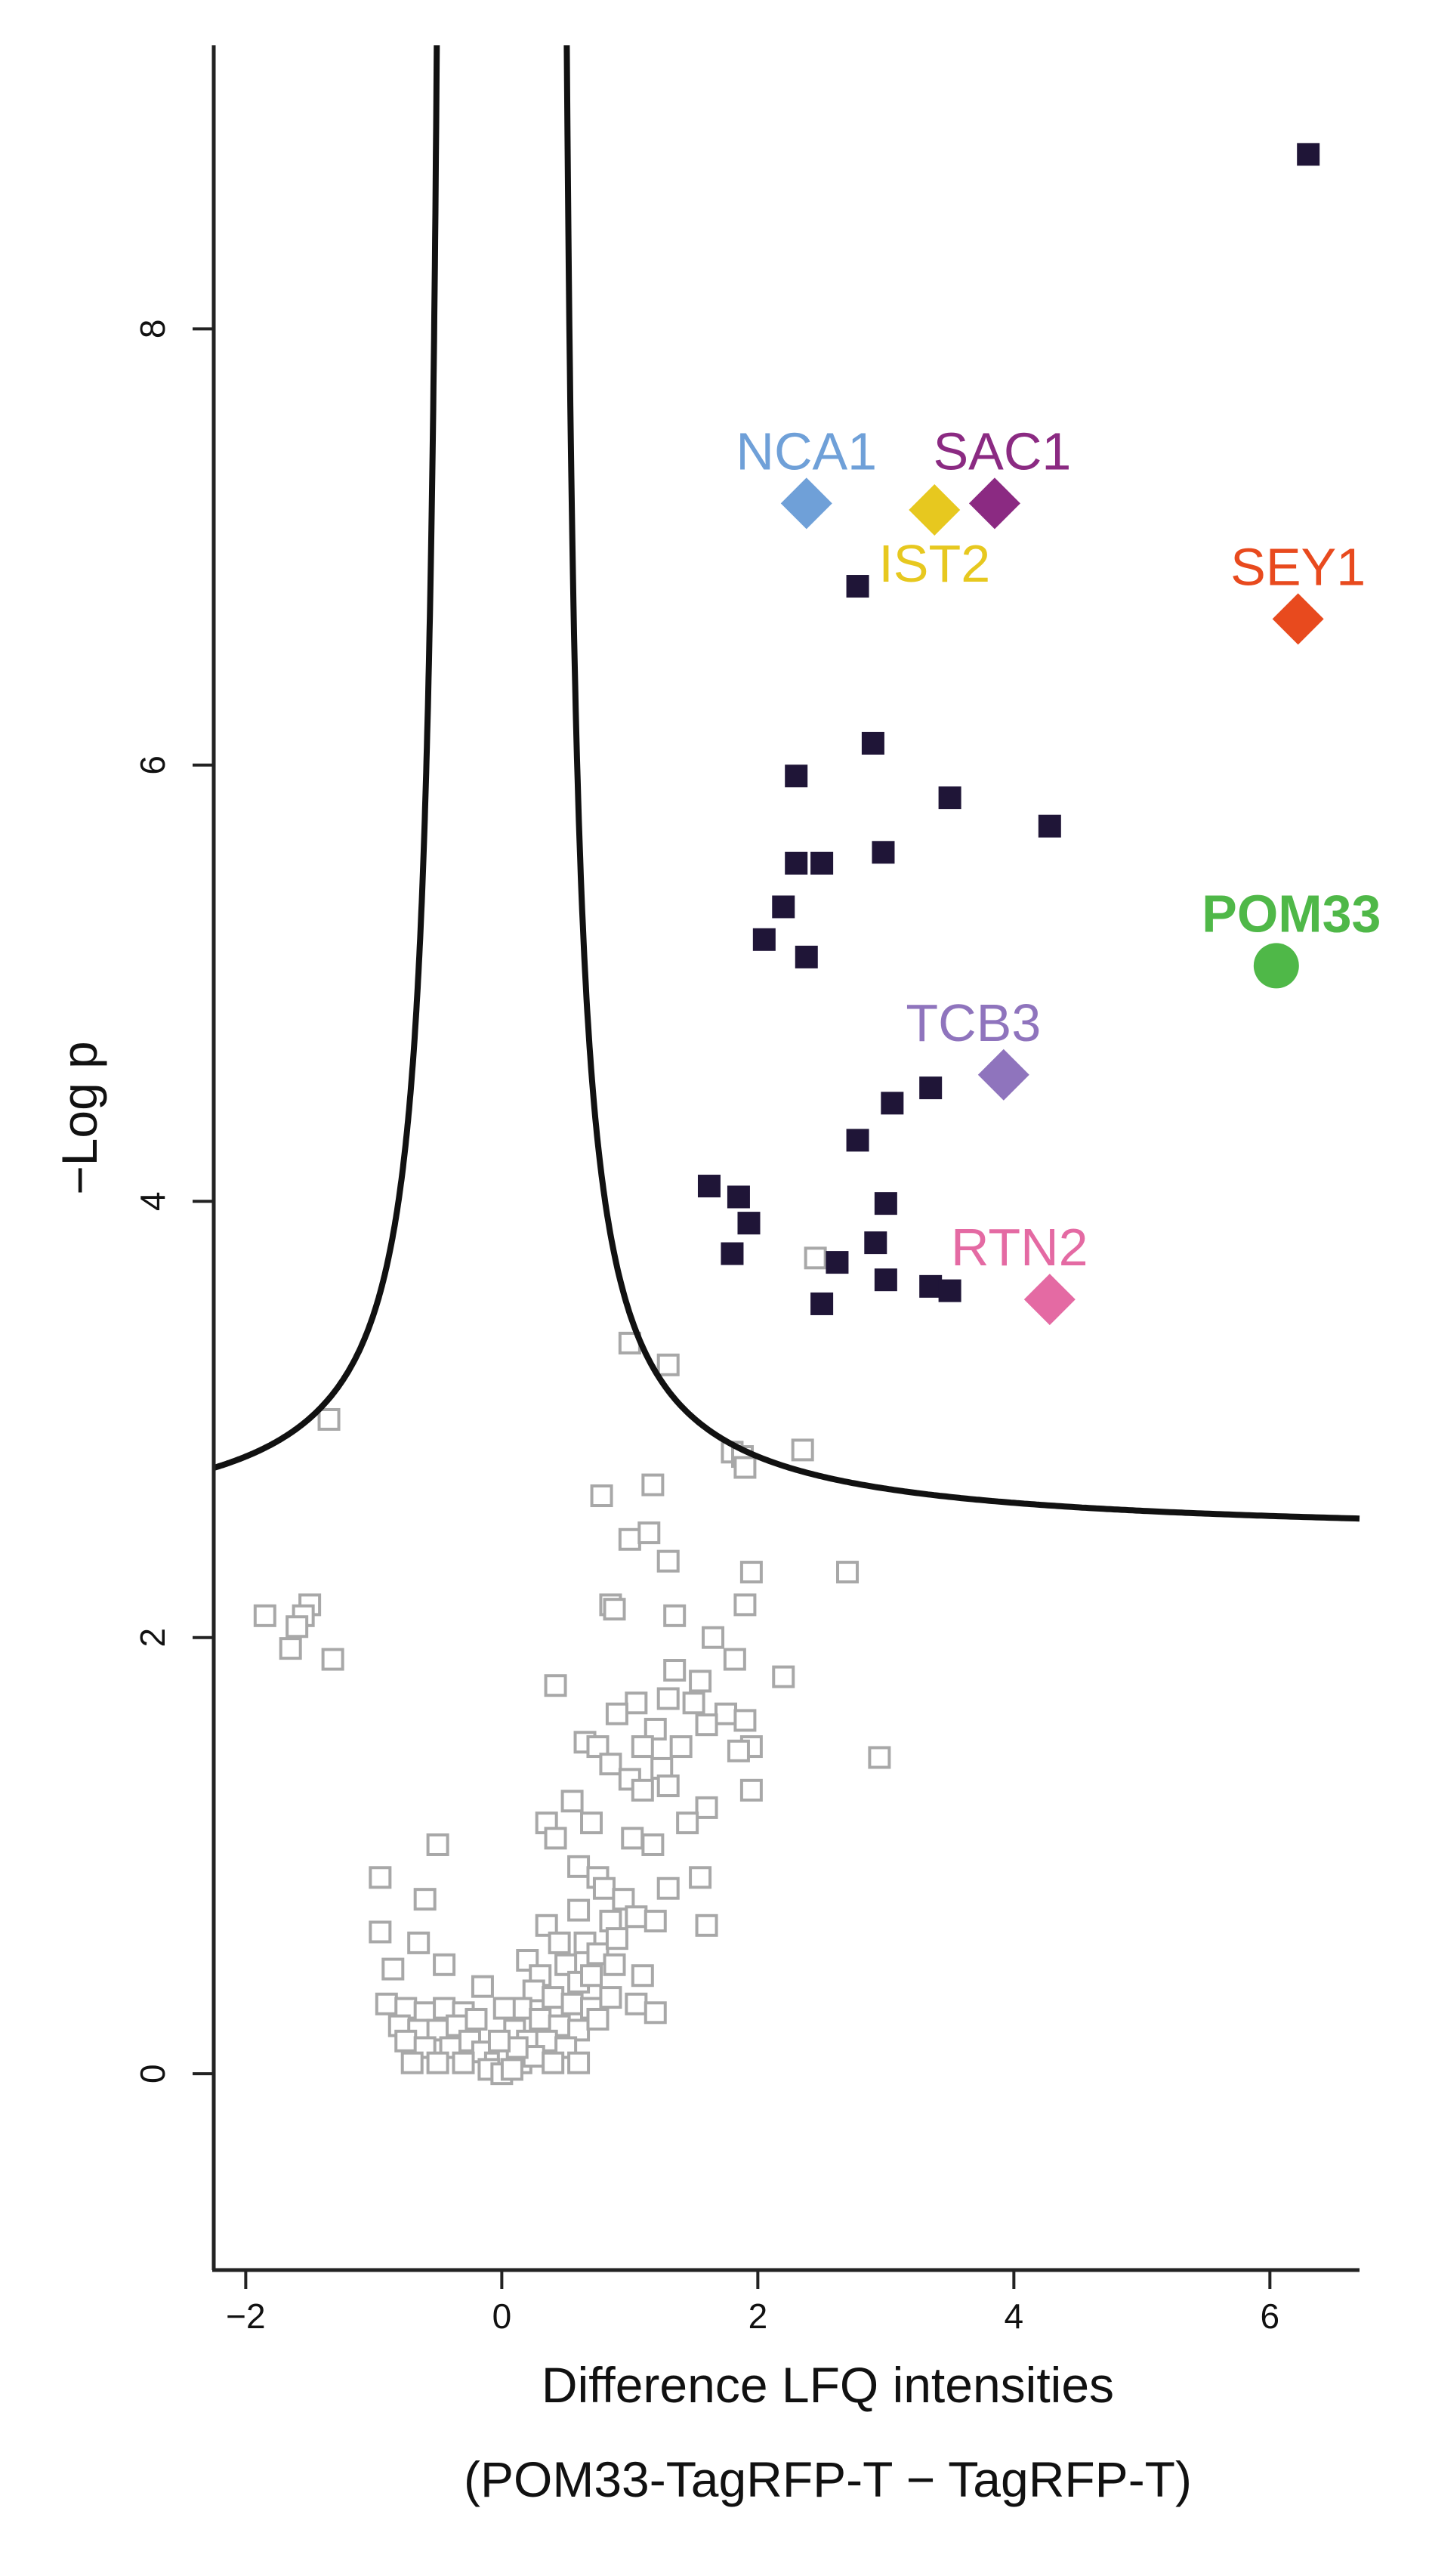 This screenshot has width=1429, height=2576. What do you see at coordinates (152, 1201) in the screenshot?
I see `y-tick-label: 4` at bounding box center [152, 1201].